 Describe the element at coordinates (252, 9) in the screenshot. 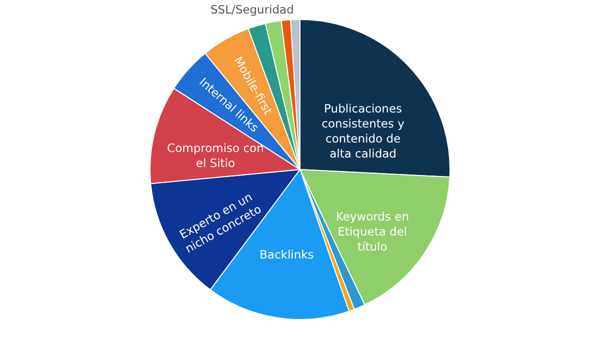

I see `slice-label: SSL/Seguridad` at that location.